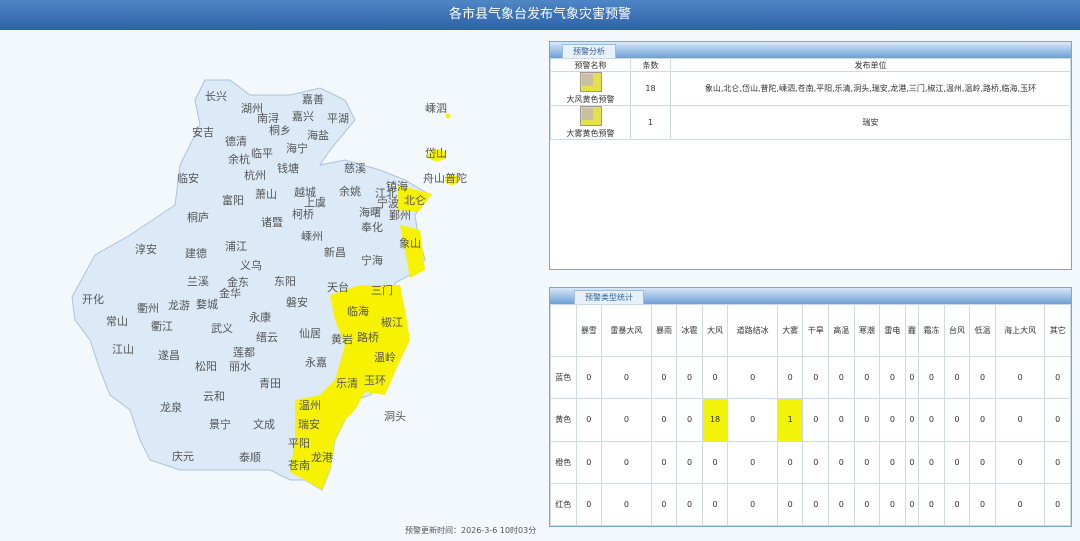 Image resolution: width=1080 pixels, height=541 pixels. What do you see at coordinates (299, 443) in the screenshot?
I see `map-label: 平阳` at bounding box center [299, 443].